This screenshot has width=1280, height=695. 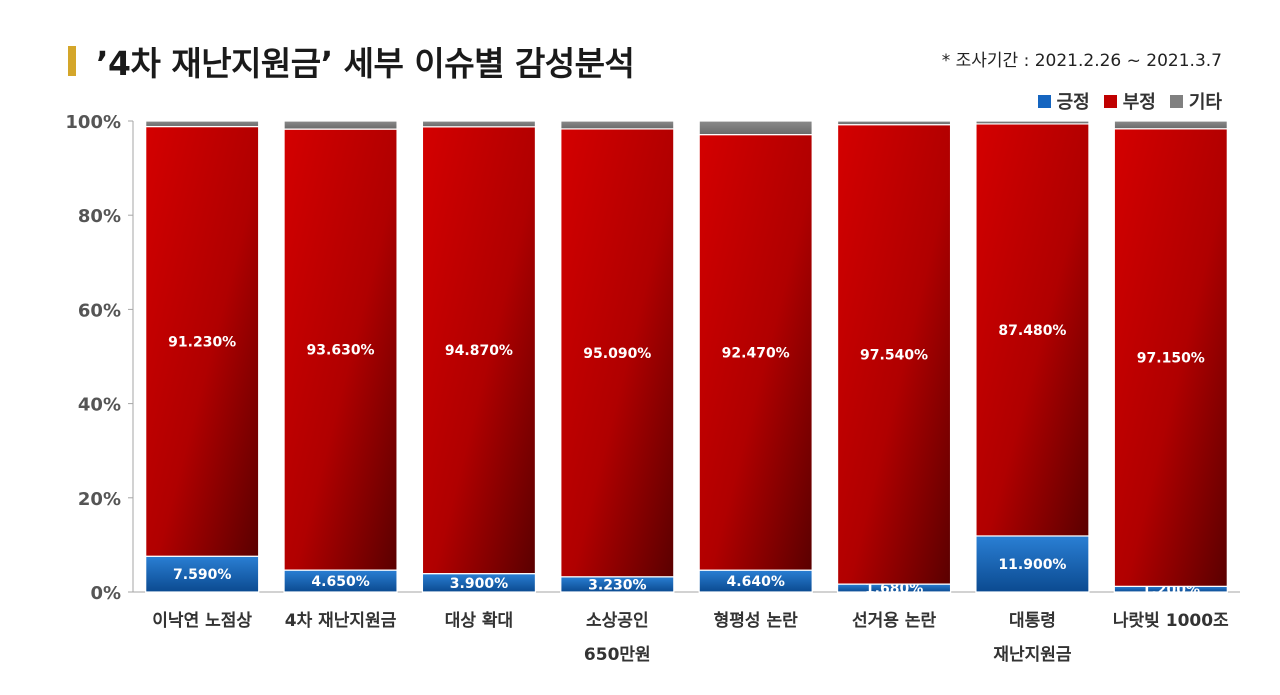 I want to click on legend: 긍정 부정 기타, so click(x=1129, y=101).